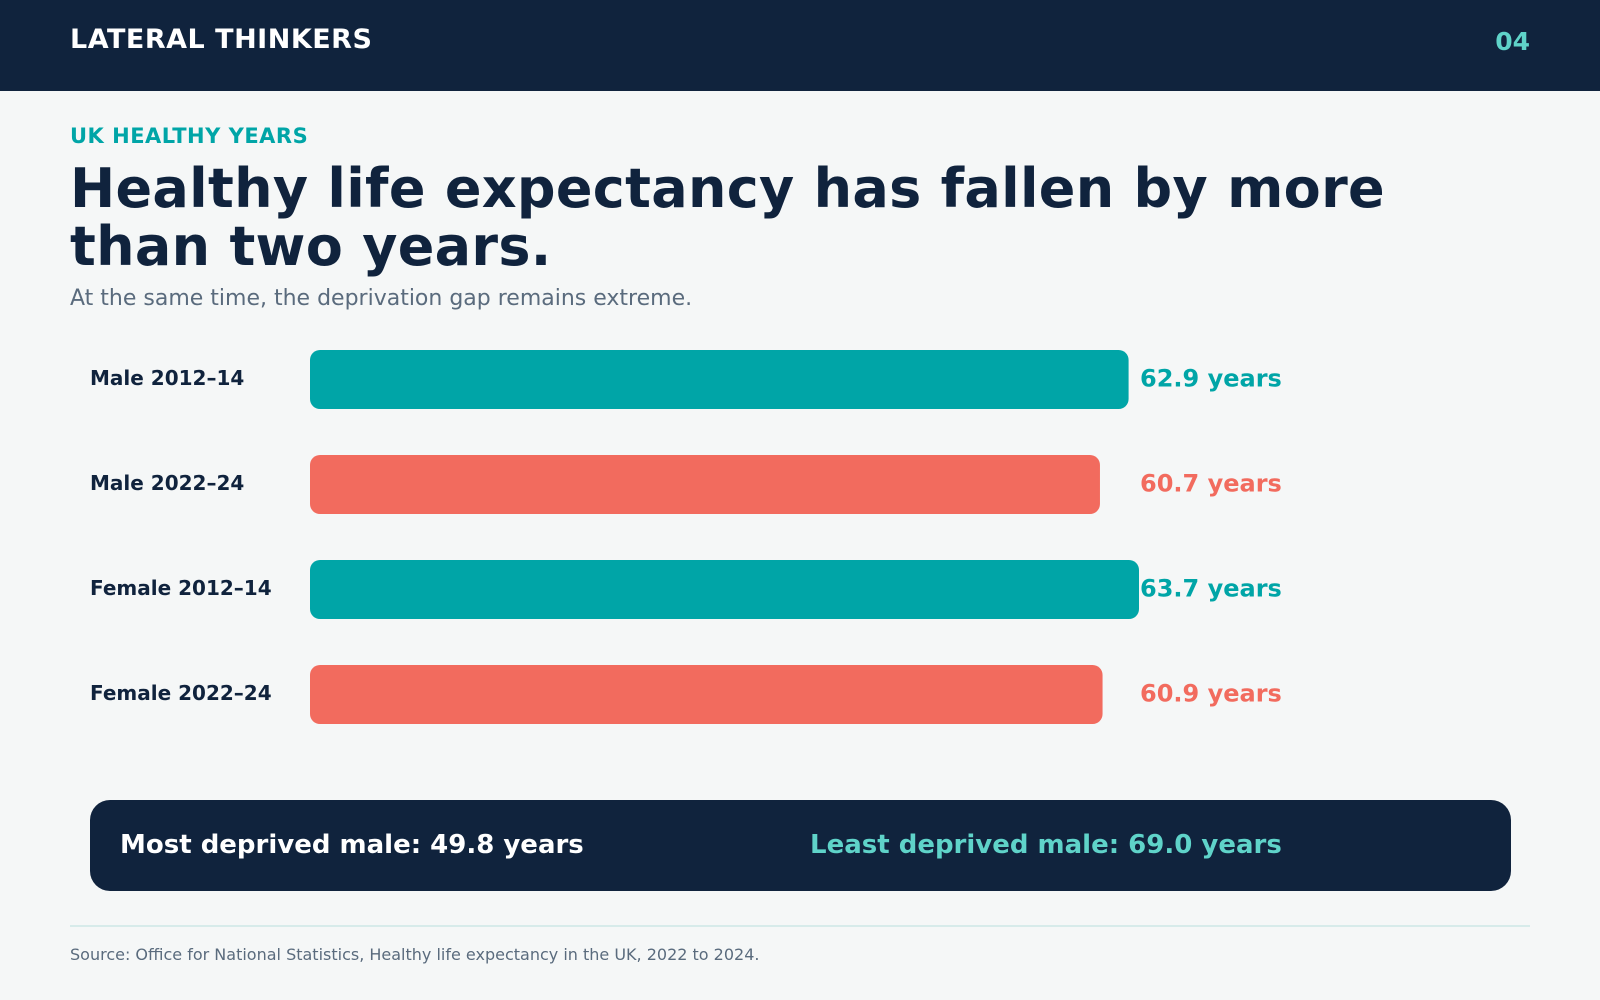 The width and height of the screenshot is (1600, 1000). I want to click on header-bar: LATERAL THINKERS 04, so click(800, 45).